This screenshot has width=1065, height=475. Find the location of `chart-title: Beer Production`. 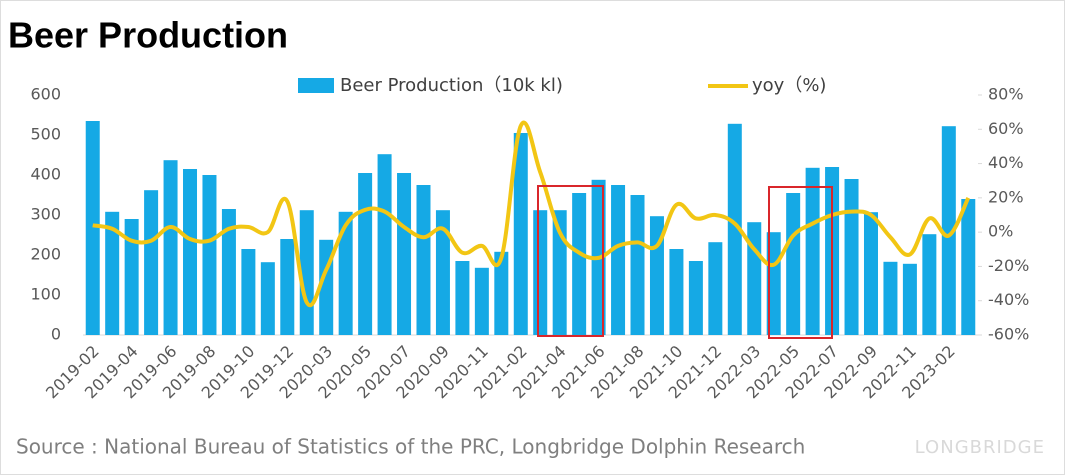

chart-title: Beer Production is located at coordinates (148, 35).